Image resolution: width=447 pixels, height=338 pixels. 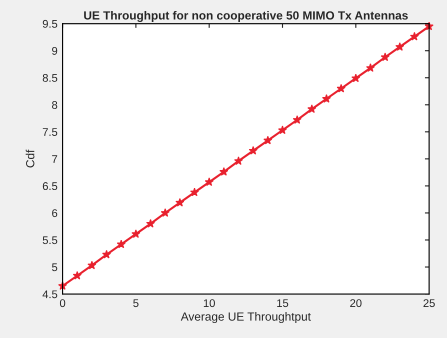 What do you see at coordinates (55, 267) in the screenshot?
I see `y-tick-label: 5` at bounding box center [55, 267].